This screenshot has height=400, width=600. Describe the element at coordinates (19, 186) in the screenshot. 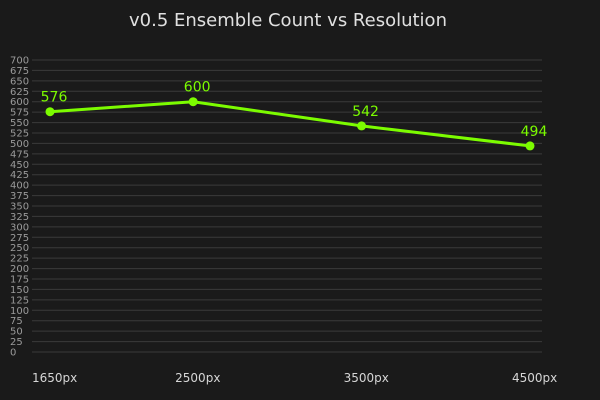

I see `y-tick-label: 400` at that location.